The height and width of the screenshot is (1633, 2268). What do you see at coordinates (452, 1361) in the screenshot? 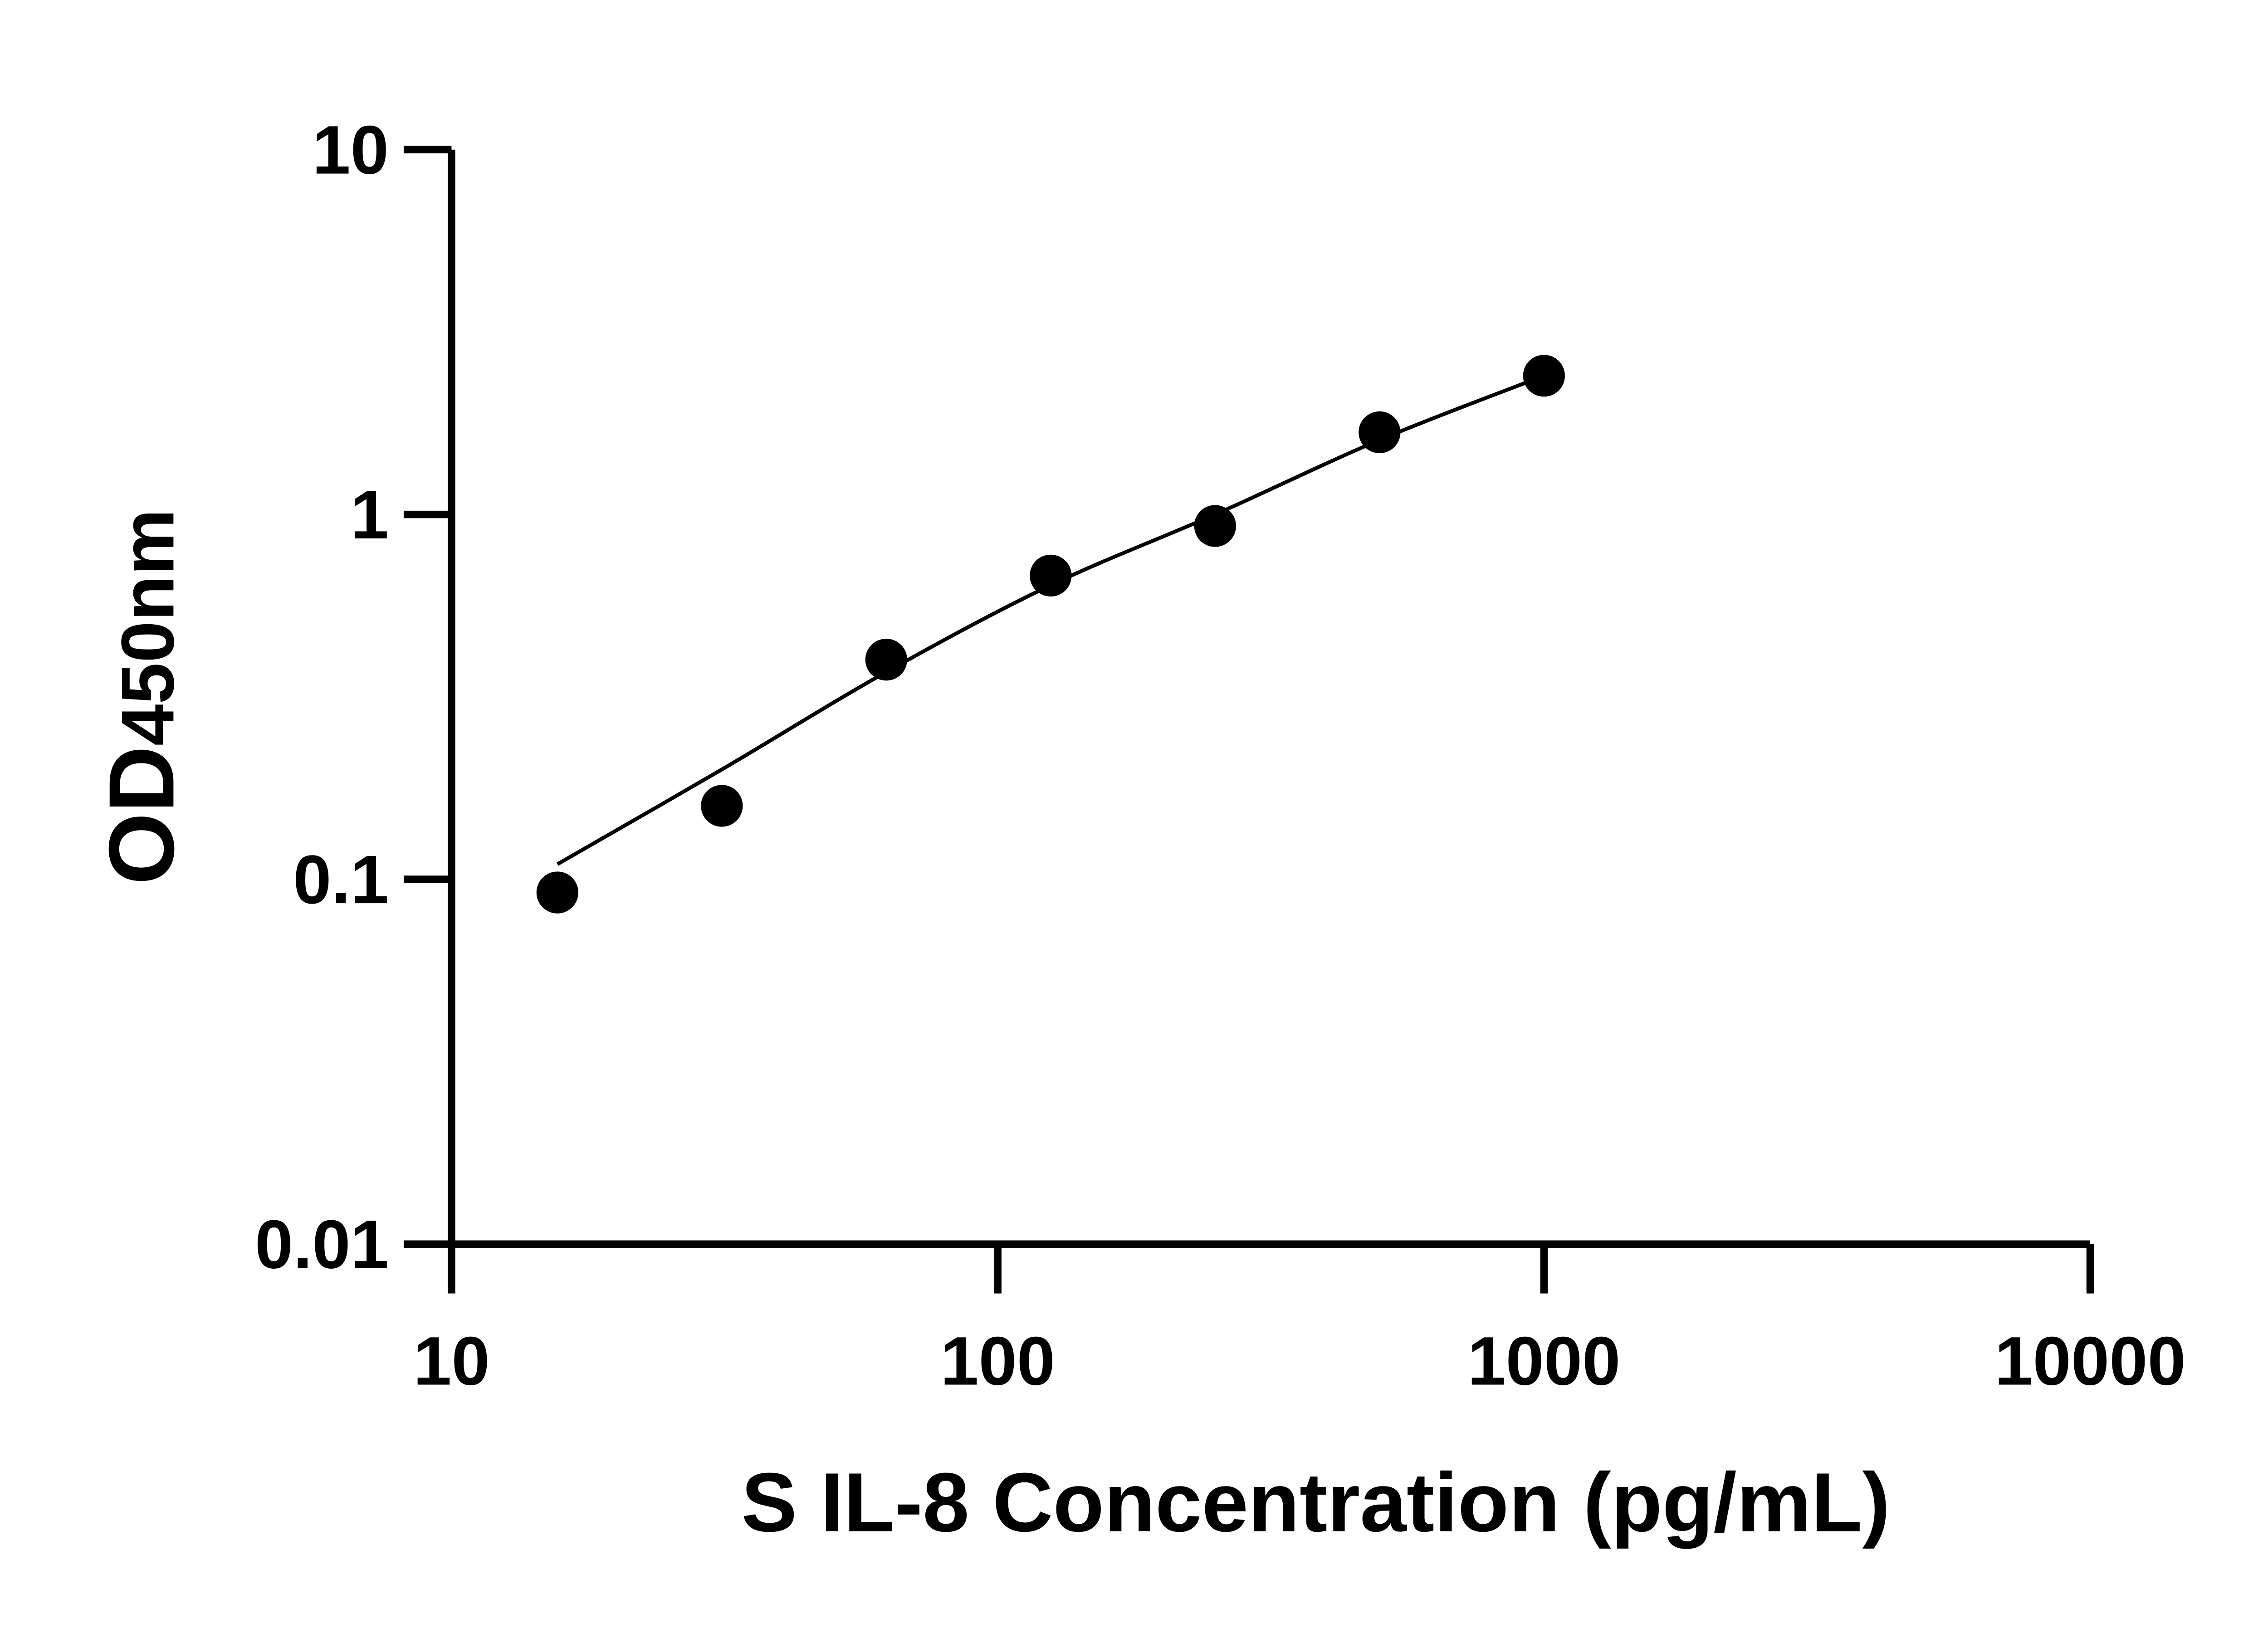
I see `x-tick-label: 10` at bounding box center [452, 1361].